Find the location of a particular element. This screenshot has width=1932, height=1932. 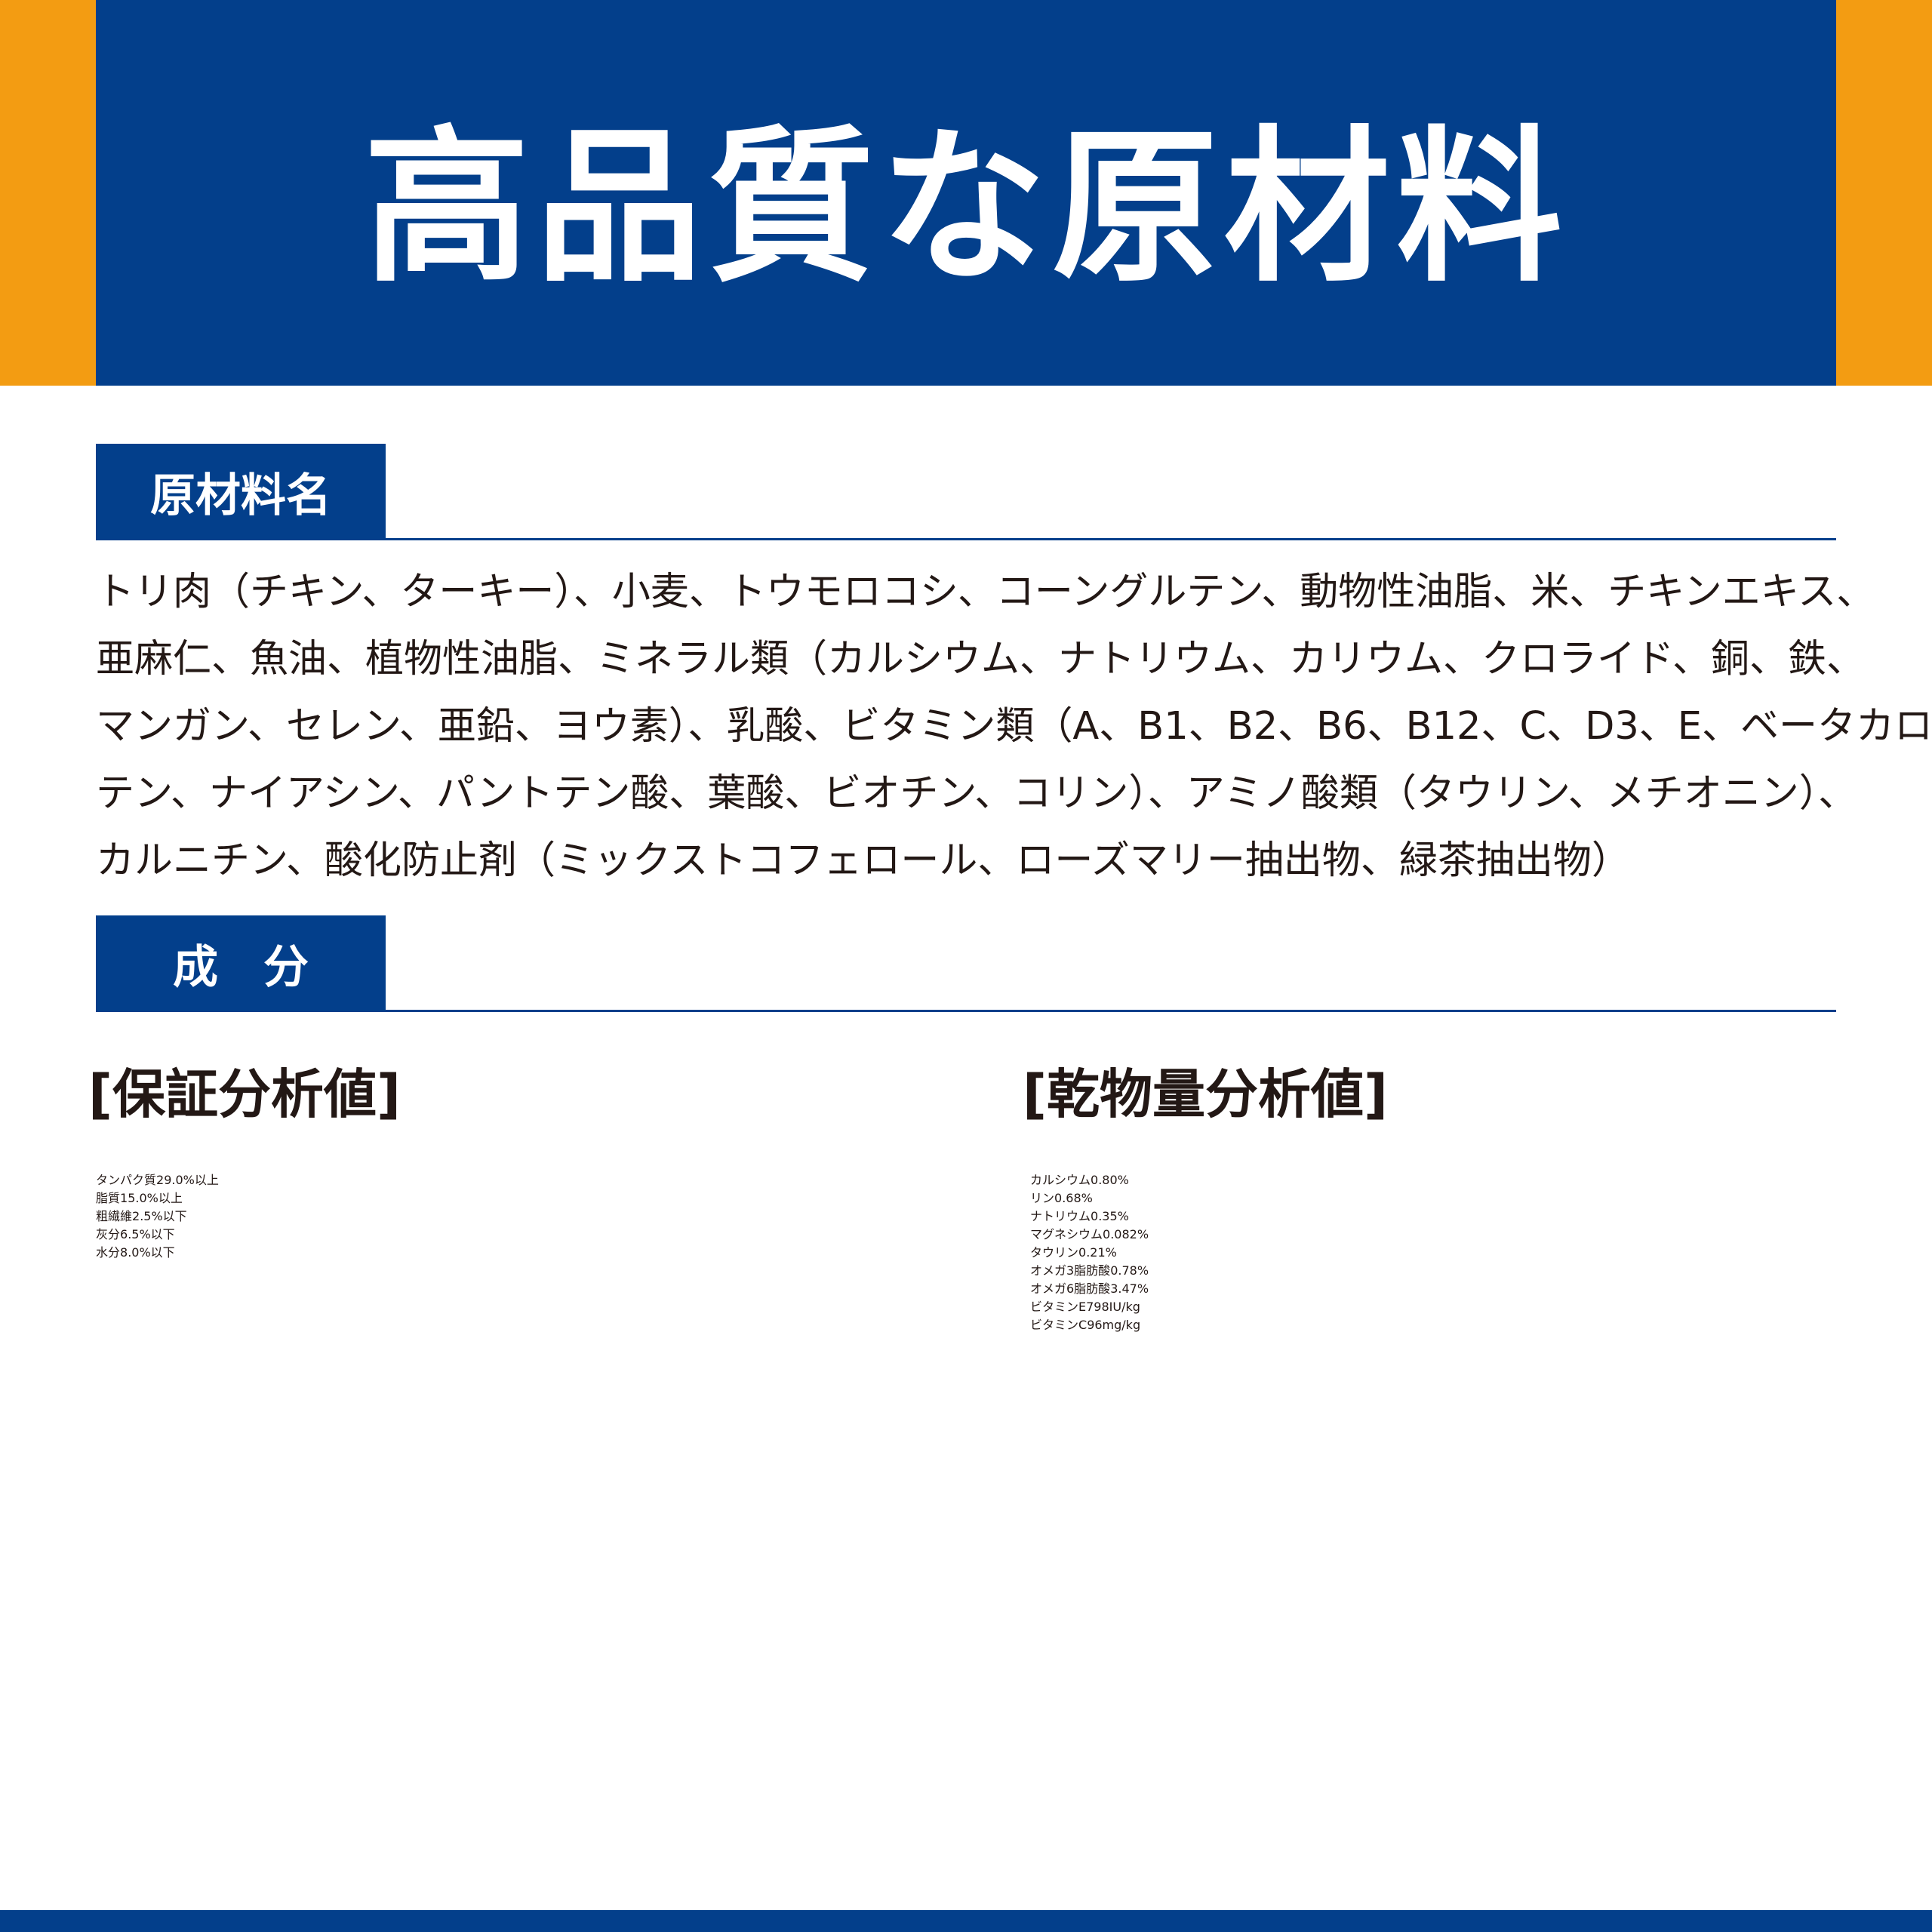

item-name: 粗繊維 is located at coordinates (114, 1216).